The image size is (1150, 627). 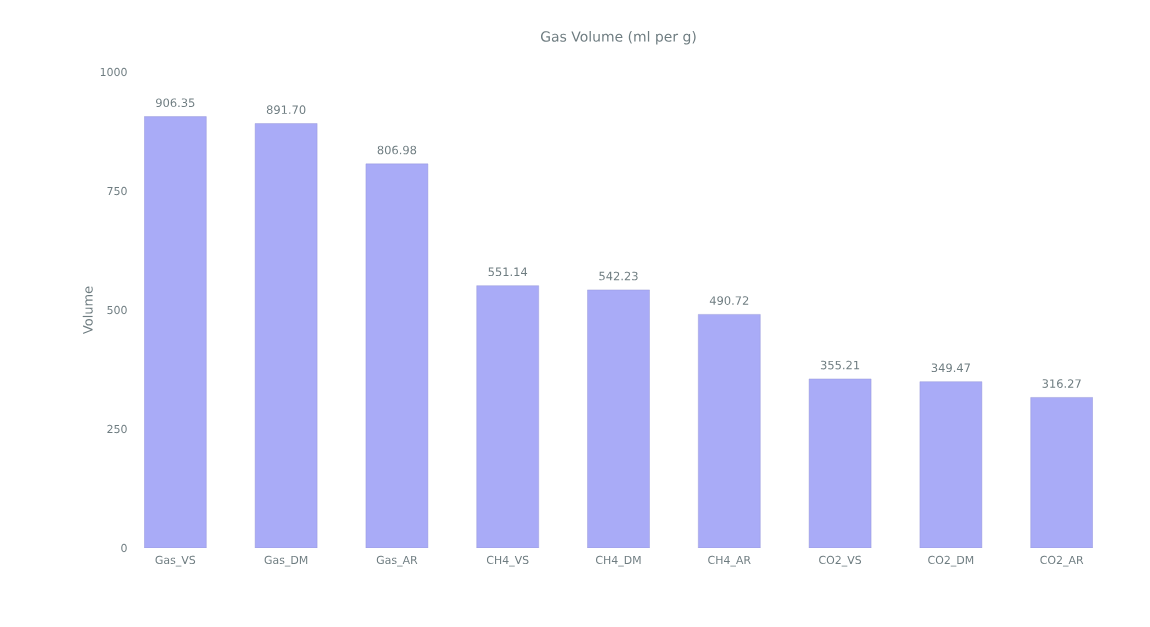 What do you see at coordinates (618, 561) in the screenshot?
I see `x-tick-label: CH4_DM` at bounding box center [618, 561].